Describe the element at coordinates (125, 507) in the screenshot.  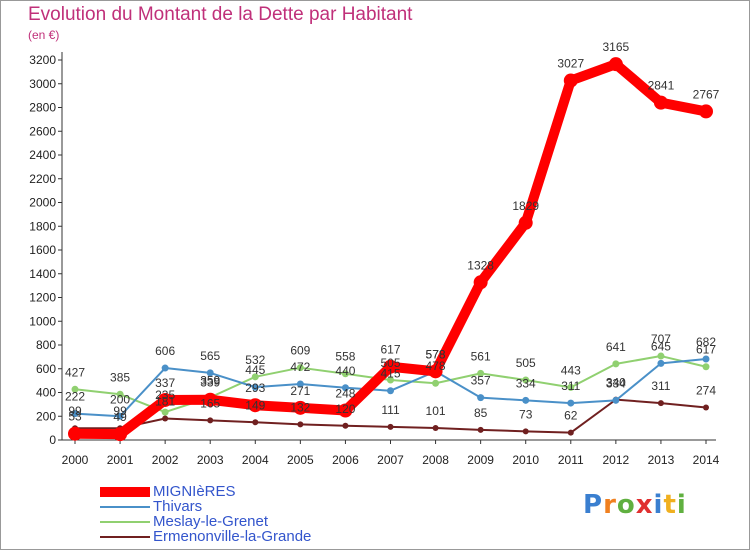
I see `legend-swatch-thivars` at that location.